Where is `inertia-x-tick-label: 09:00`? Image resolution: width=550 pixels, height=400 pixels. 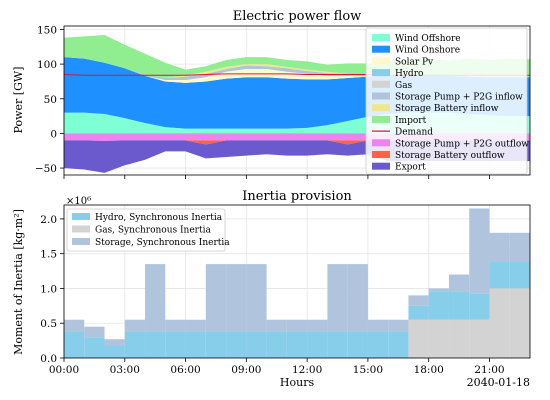 inertia-x-tick-label: 09:00 is located at coordinates (246, 370).